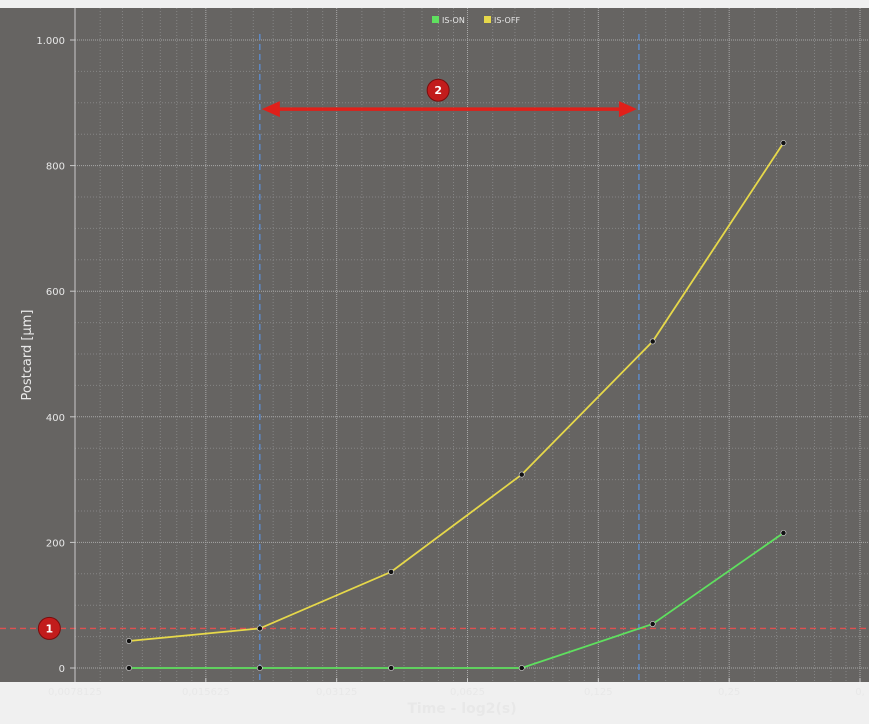 The width and height of the screenshot is (869, 724). What do you see at coordinates (435, 19) in the screenshot?
I see `legend-swatch-is-on` at bounding box center [435, 19].